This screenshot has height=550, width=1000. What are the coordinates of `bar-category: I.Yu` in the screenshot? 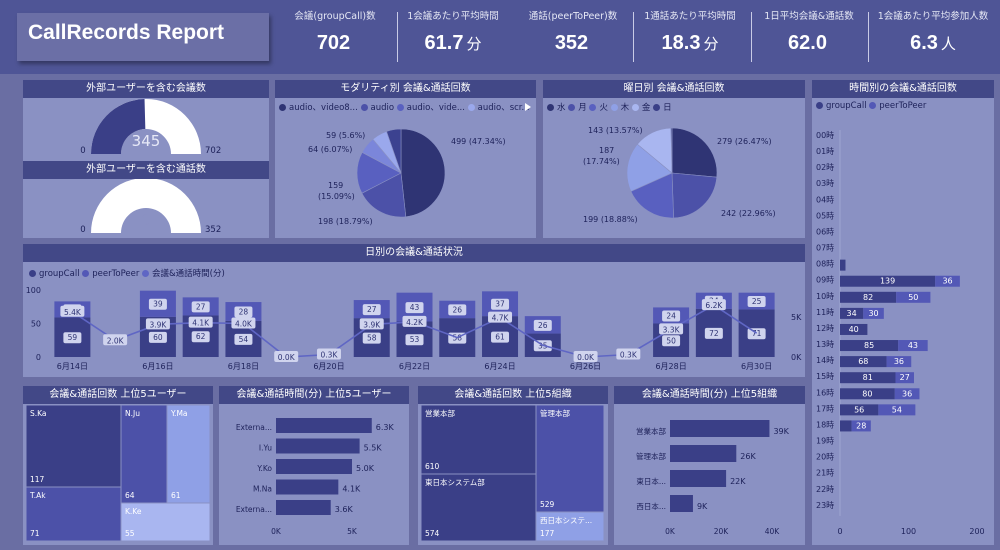 It's located at (265, 448).